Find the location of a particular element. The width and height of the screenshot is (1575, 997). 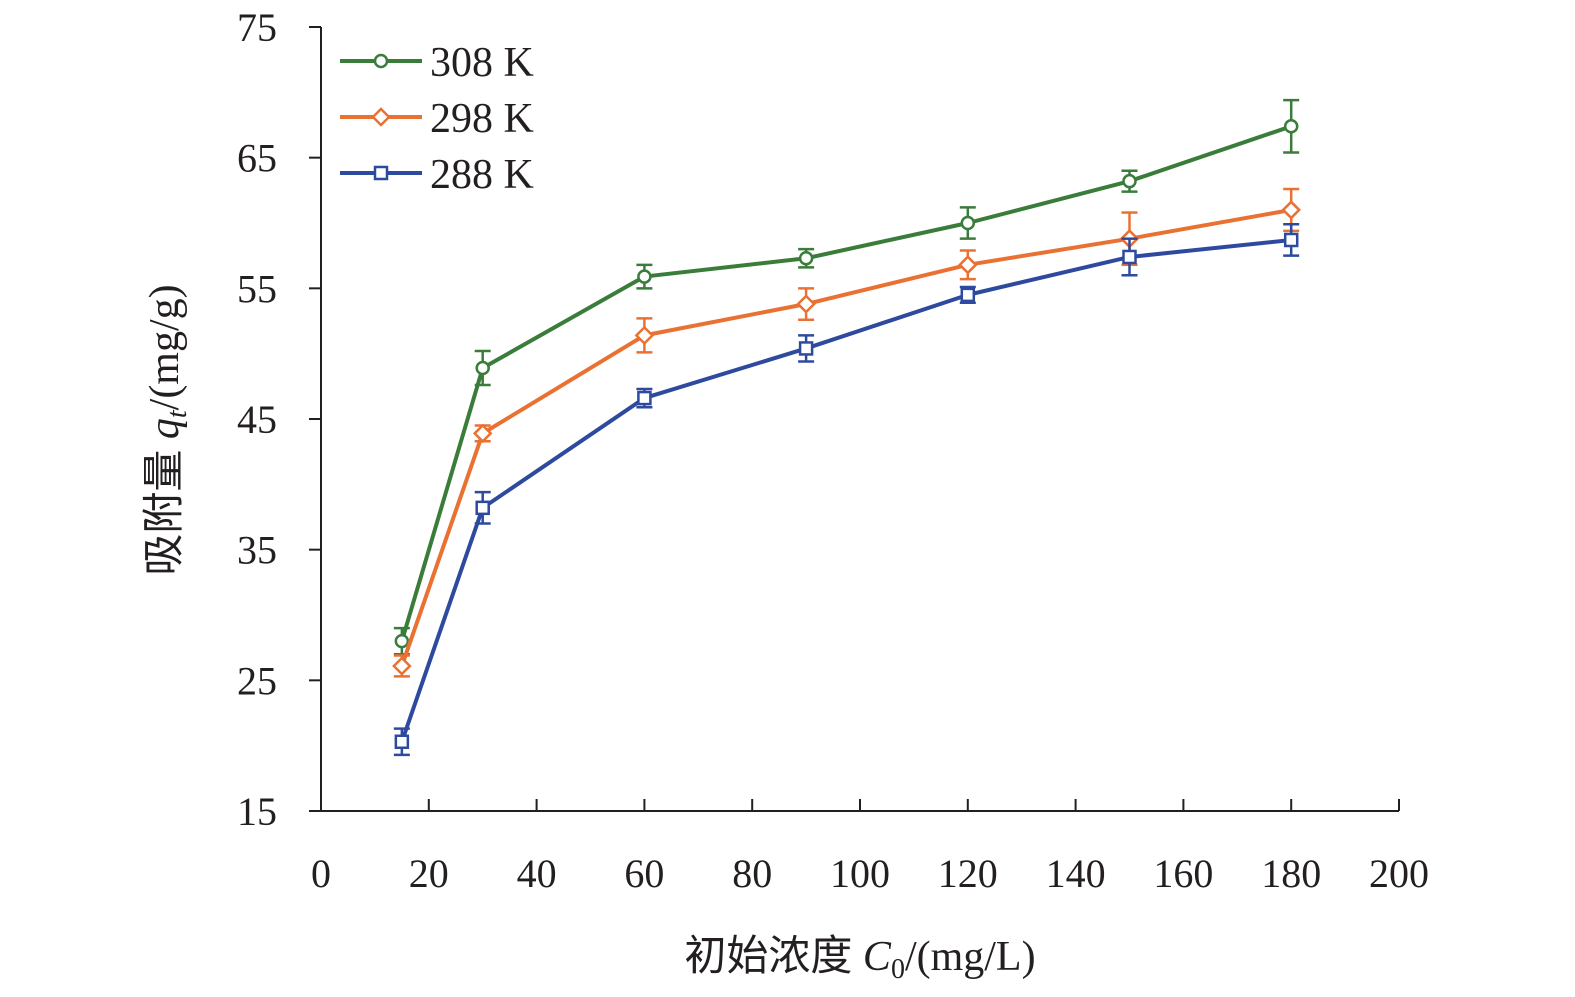

y-axis-title: 吸附量 qt/(mg/g) is located at coordinates (167, 429).